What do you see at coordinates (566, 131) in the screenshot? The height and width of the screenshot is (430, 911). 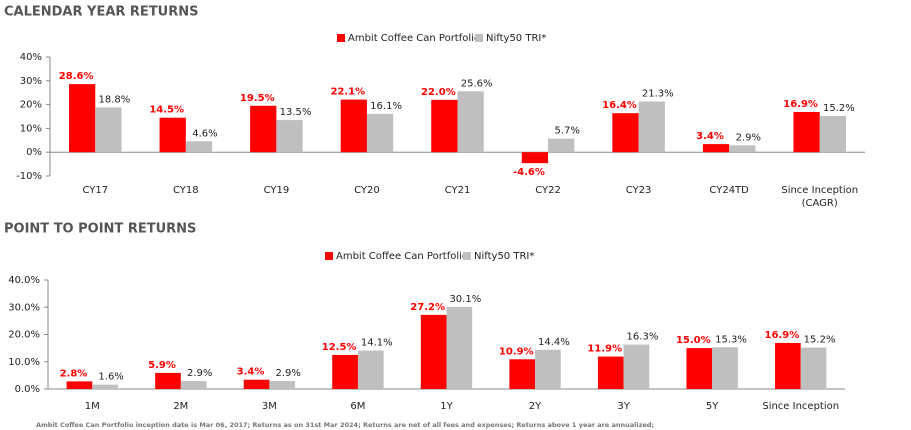 I see `data-label: 5.7%` at bounding box center [566, 131].